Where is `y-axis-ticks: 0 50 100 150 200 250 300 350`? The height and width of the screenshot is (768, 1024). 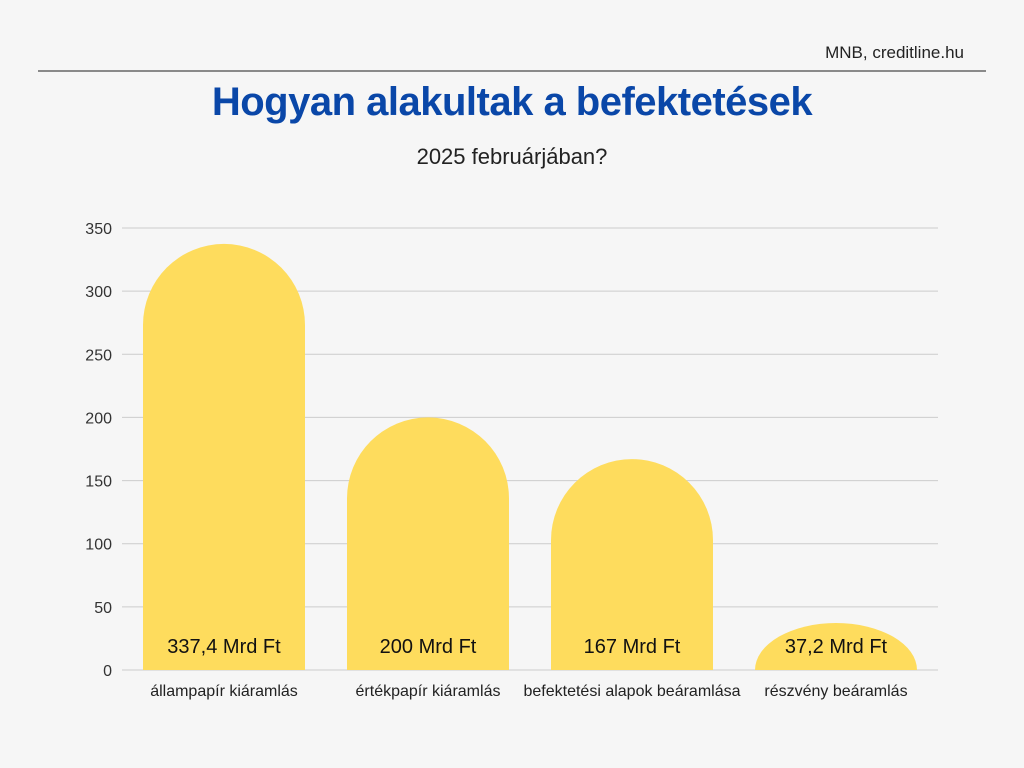 y-axis-ticks: 0 50 100 150 200 250 300 350 is located at coordinates (98, 450).